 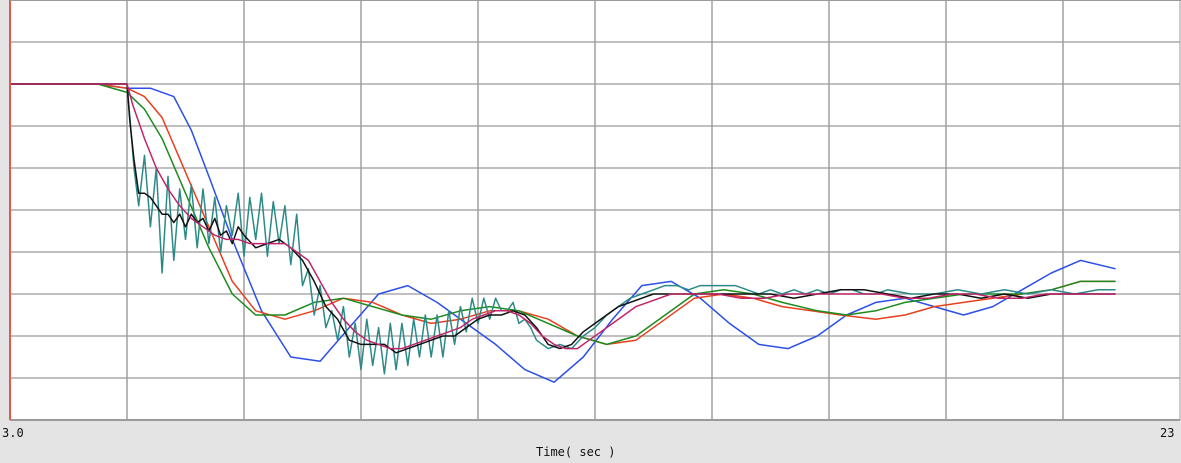 What do you see at coordinates (575, 452) in the screenshot?
I see `x-axis-title: Time( sec )` at bounding box center [575, 452].